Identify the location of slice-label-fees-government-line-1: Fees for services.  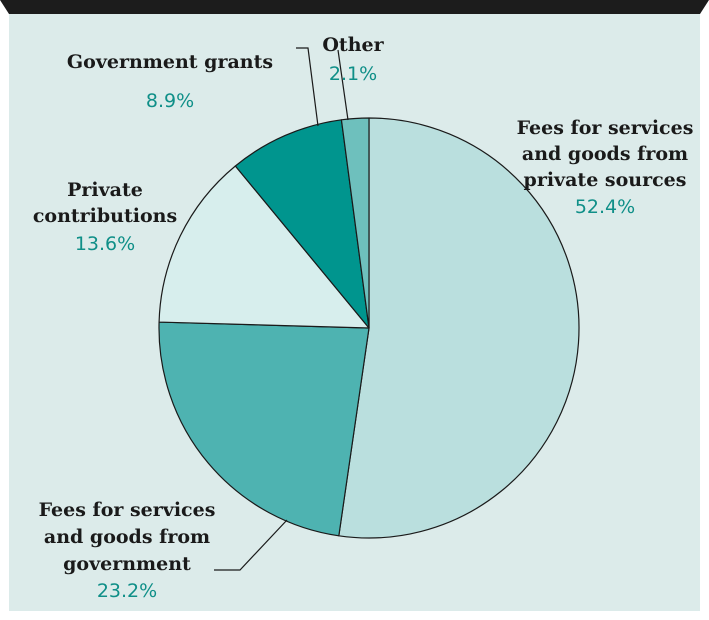
(127, 510).